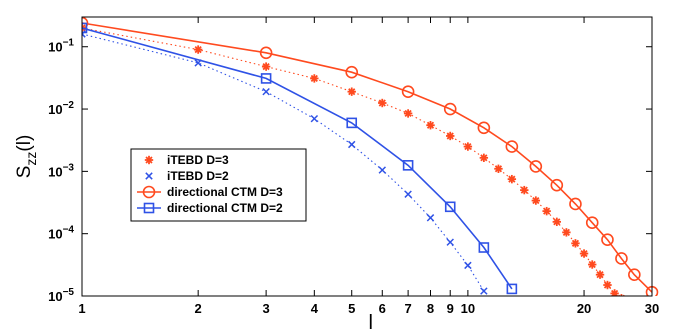 This screenshot has height=331, width=677. What do you see at coordinates (351, 308) in the screenshot?
I see `x-tick-label: 5` at bounding box center [351, 308].